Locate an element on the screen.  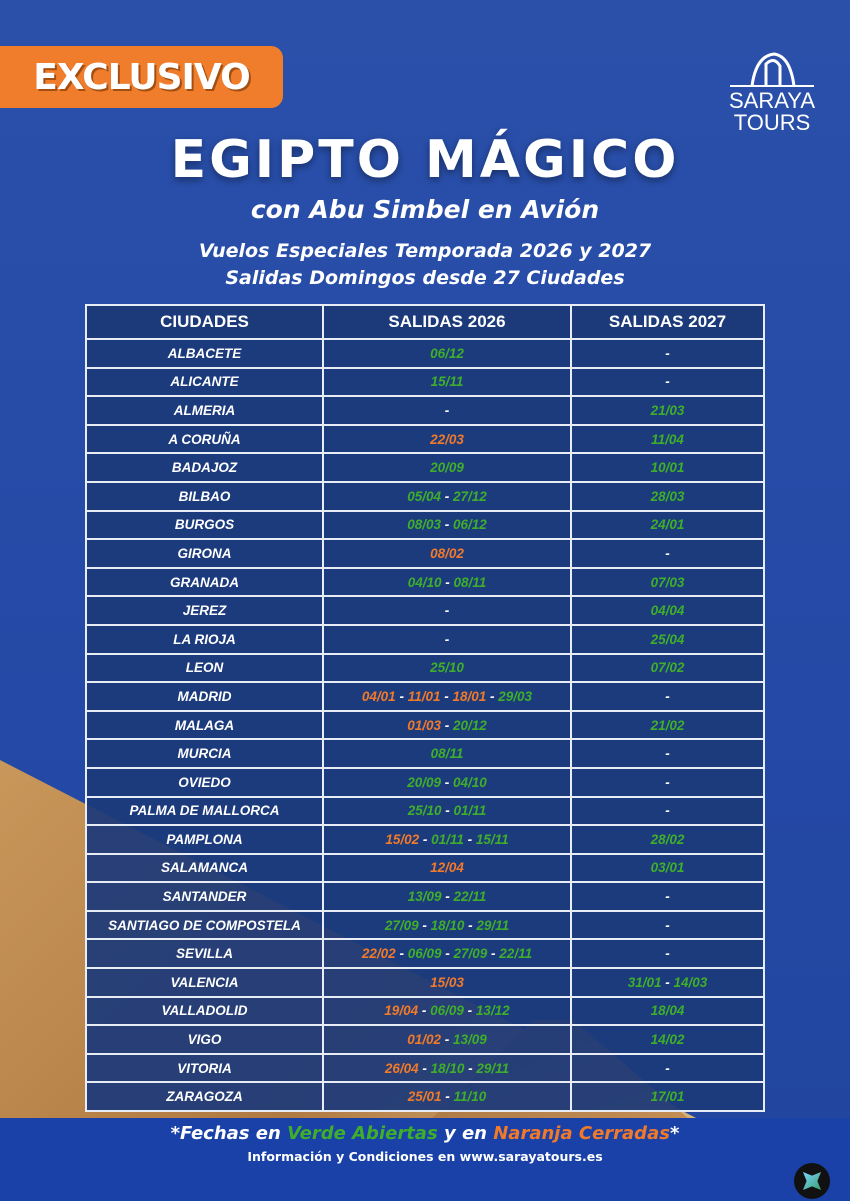
date-closed: 12/04 is located at coordinates (447, 868).